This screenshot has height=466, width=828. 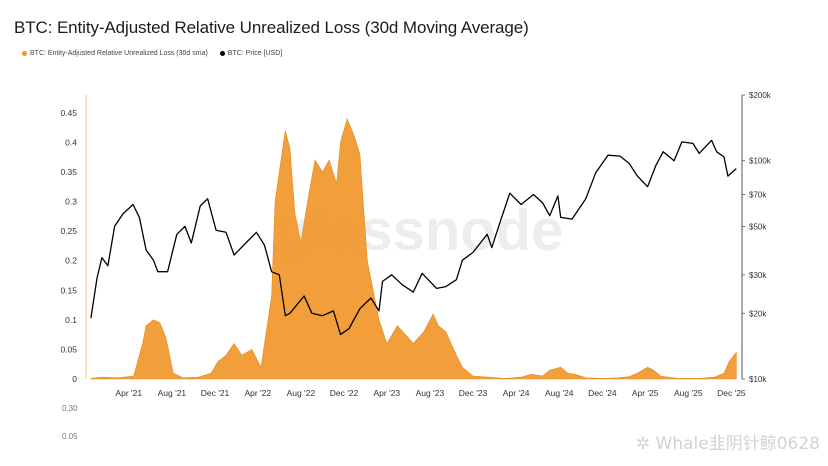 What do you see at coordinates (215, 393) in the screenshot?
I see `x-tick-label: Dec '21` at bounding box center [215, 393].